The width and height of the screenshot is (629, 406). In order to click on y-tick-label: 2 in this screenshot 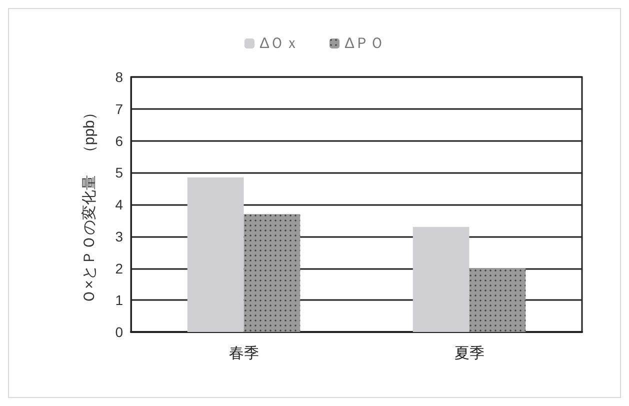, I will do `click(119, 268)`.